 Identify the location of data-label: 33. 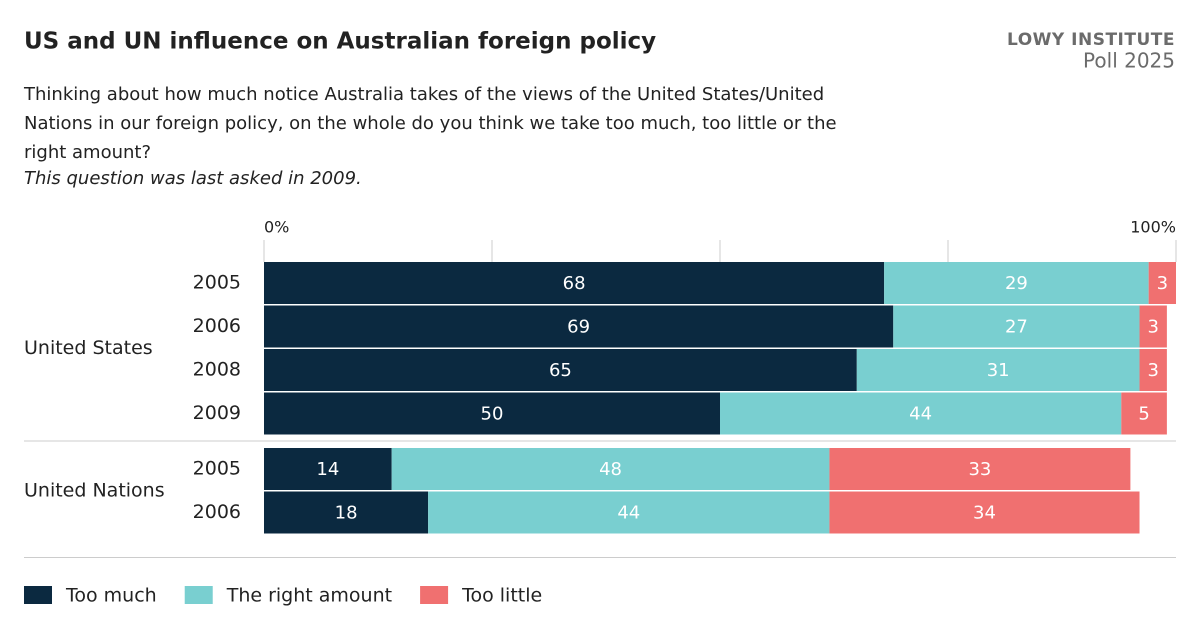
(979, 469).